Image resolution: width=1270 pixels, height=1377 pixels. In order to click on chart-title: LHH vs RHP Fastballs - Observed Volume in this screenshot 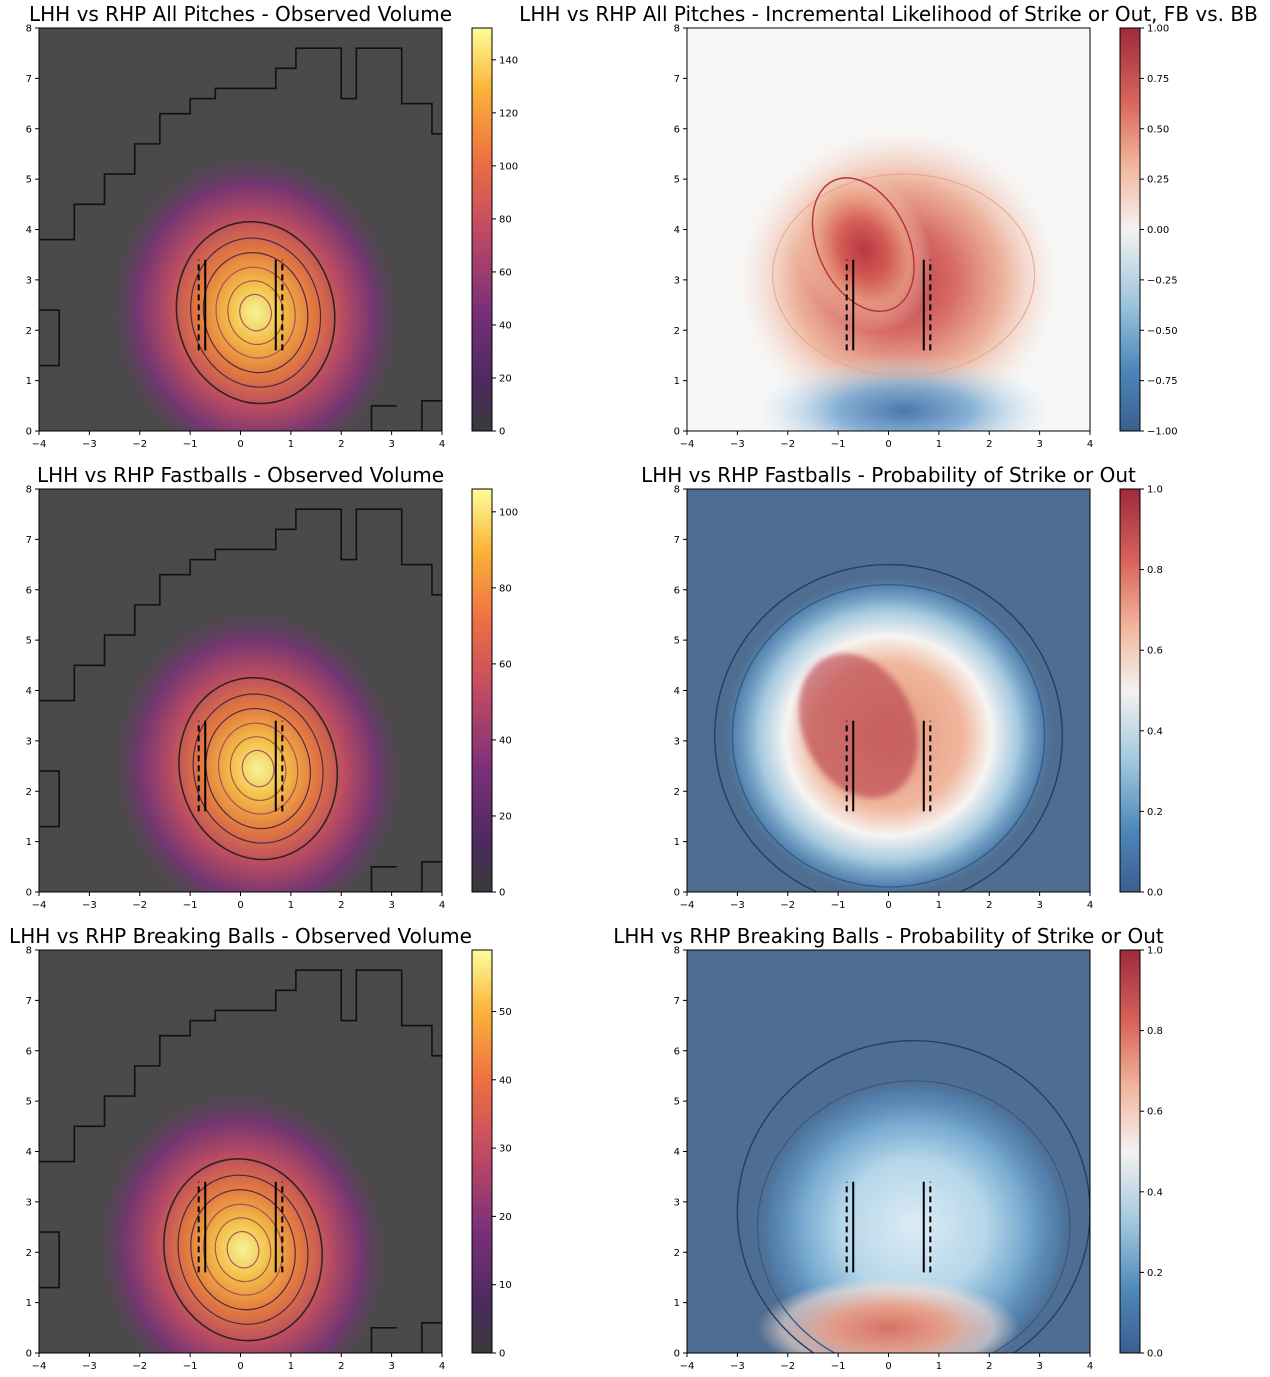, I will do `click(240, 475)`.